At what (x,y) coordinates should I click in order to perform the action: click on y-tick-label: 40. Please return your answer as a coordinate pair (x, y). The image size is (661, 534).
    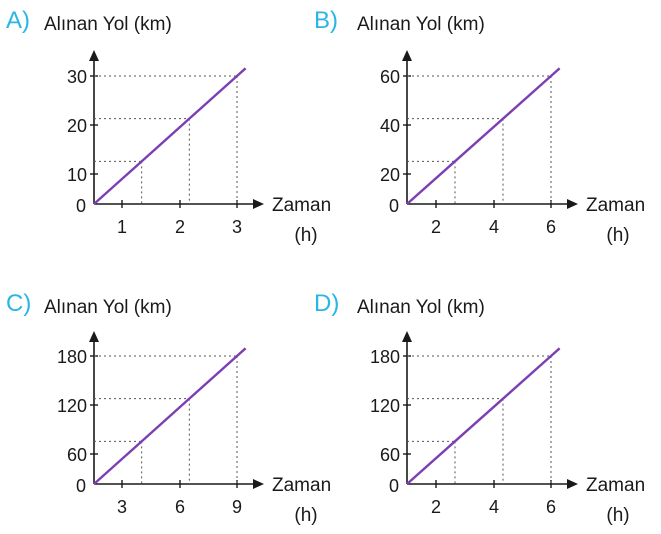
    Looking at the image, I should click on (390, 126).